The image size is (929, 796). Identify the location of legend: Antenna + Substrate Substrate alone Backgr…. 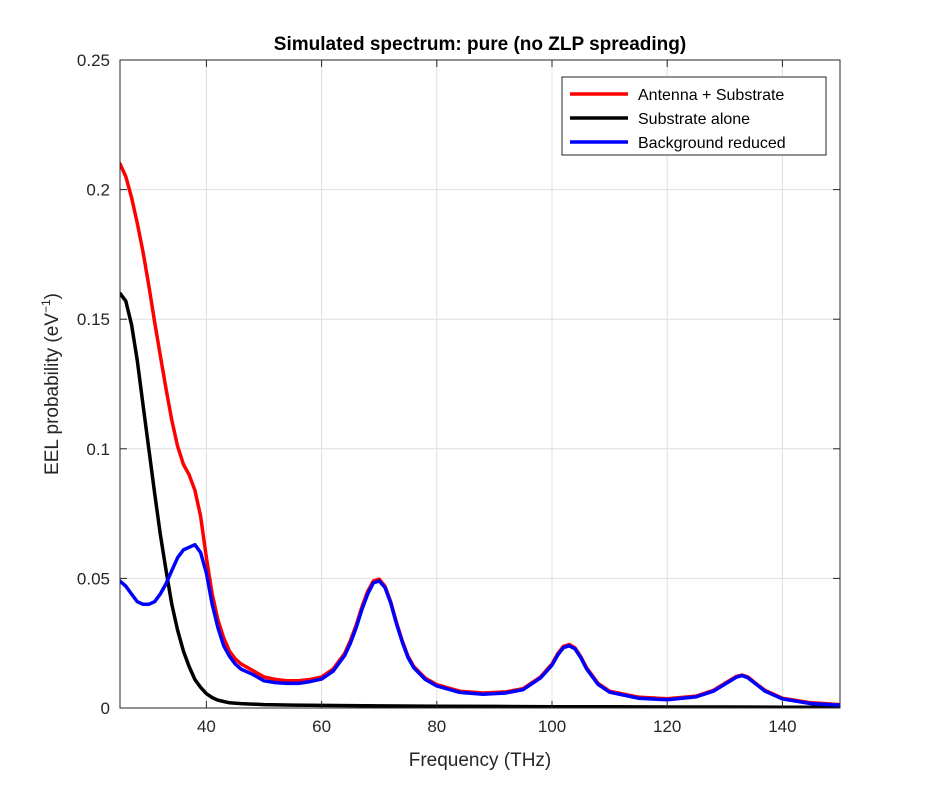
(694, 116).